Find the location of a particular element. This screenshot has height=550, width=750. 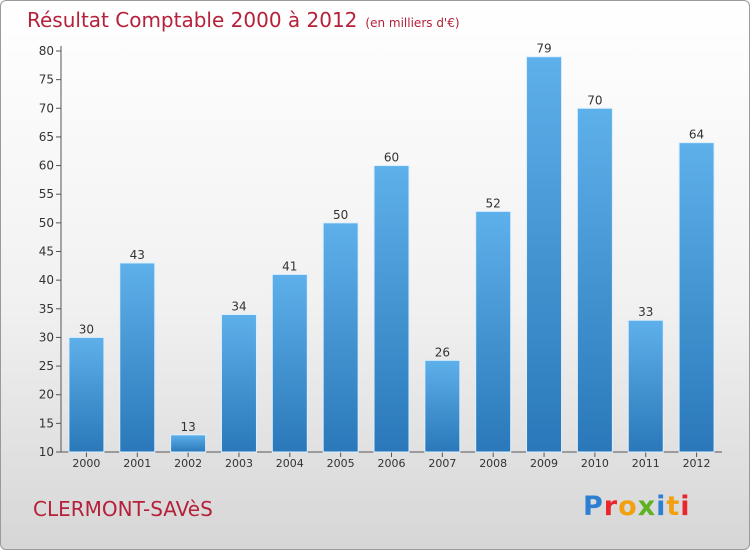

logo-letter: t is located at coordinates (673, 506).